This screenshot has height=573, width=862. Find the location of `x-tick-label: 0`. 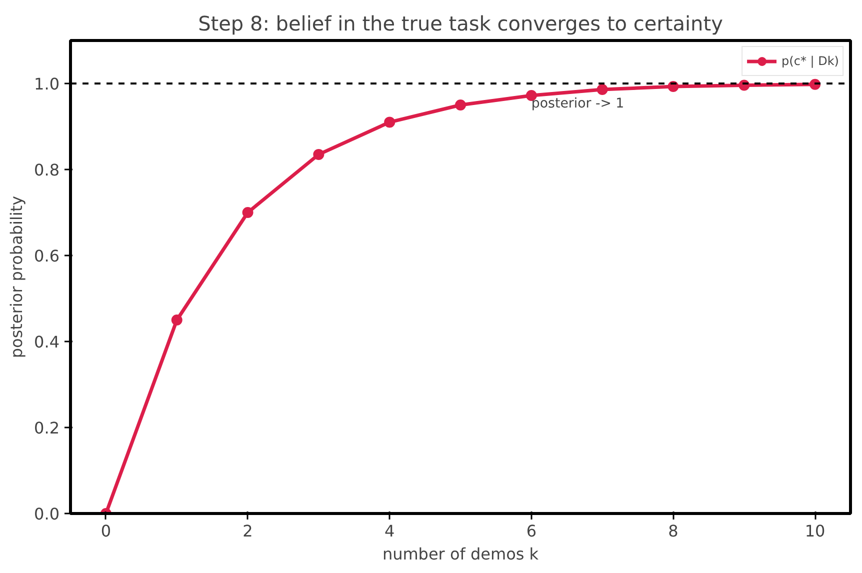

x-tick-label: 0 is located at coordinates (106, 531).